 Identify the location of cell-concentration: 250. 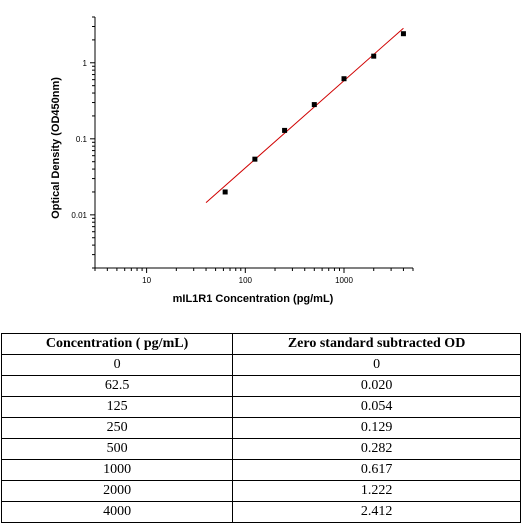
(117, 428).